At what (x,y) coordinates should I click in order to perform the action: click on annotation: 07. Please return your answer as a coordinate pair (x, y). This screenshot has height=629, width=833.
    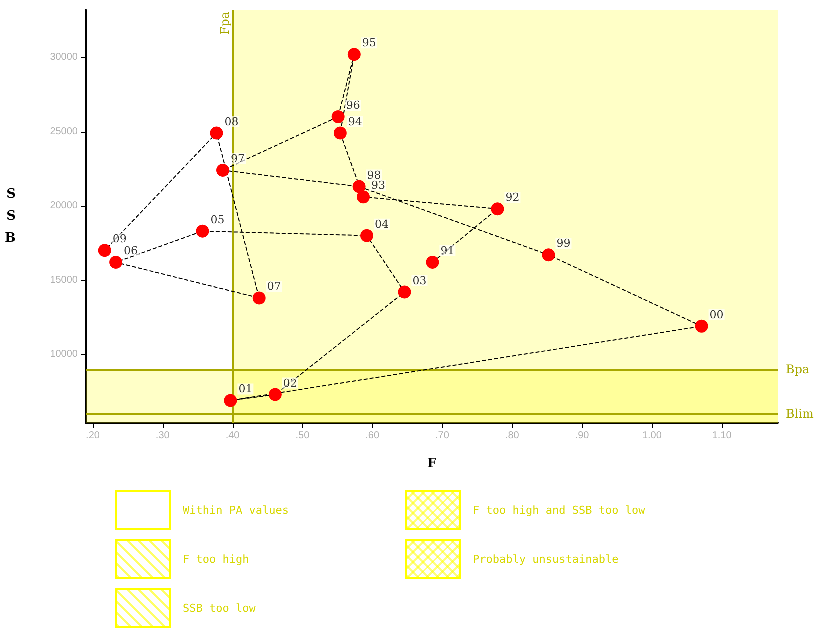
    Looking at the image, I should click on (274, 287).